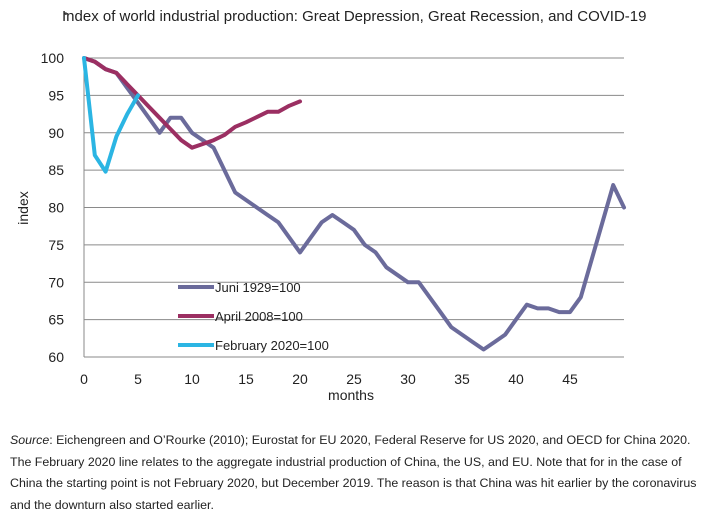 Image resolution: width=717 pixels, height=520 pixels. I want to click on y-tick-label: 75, so click(56, 245).